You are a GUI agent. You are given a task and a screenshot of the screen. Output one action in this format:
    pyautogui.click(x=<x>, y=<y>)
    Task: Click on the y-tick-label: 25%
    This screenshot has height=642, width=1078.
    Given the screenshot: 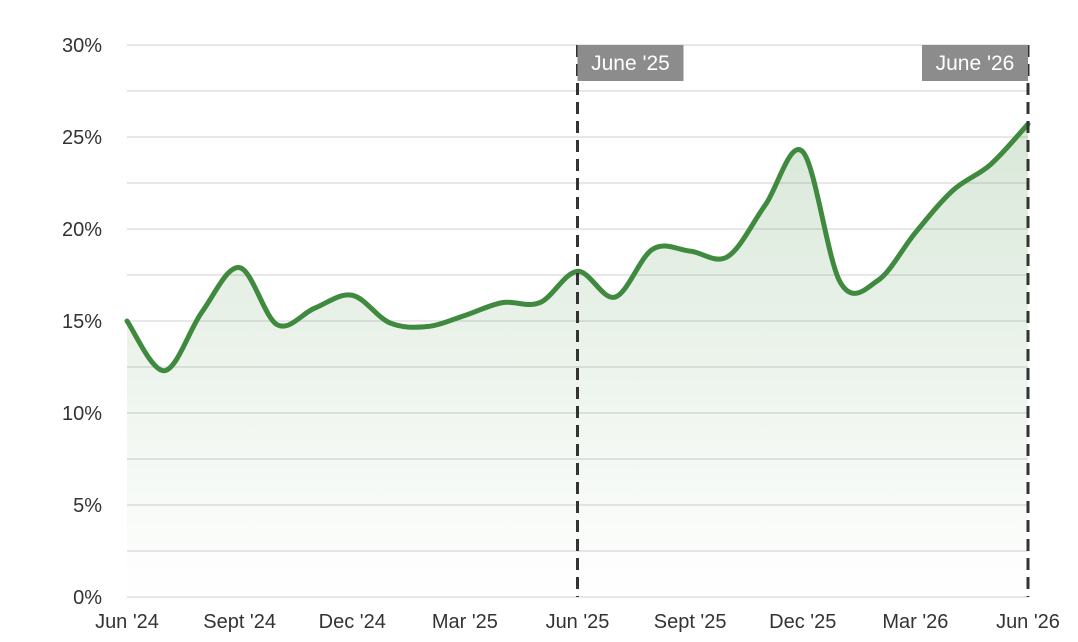 What is the action you would take?
    pyautogui.click(x=82, y=138)
    